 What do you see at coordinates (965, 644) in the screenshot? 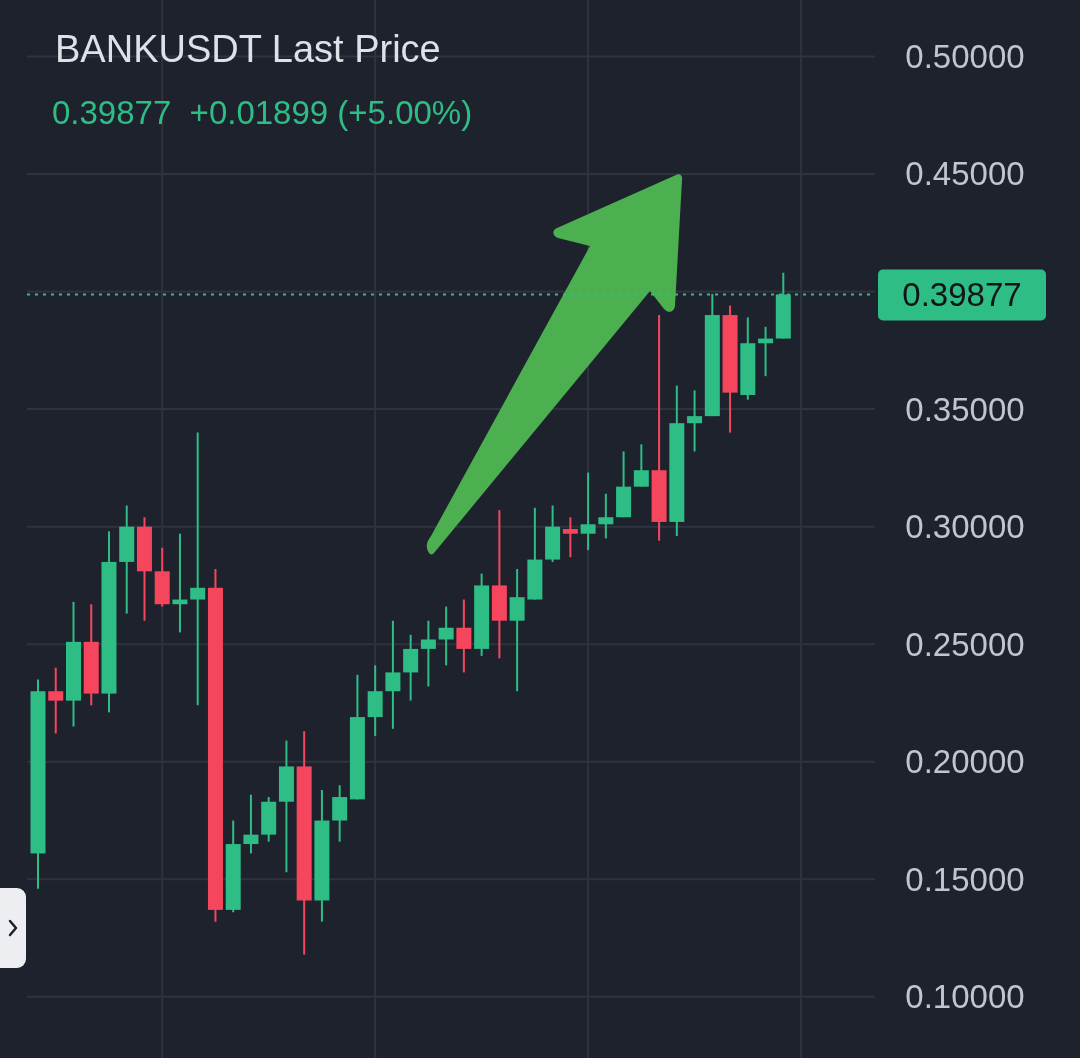
I see `y-tick-label: 0.25000` at bounding box center [965, 644].